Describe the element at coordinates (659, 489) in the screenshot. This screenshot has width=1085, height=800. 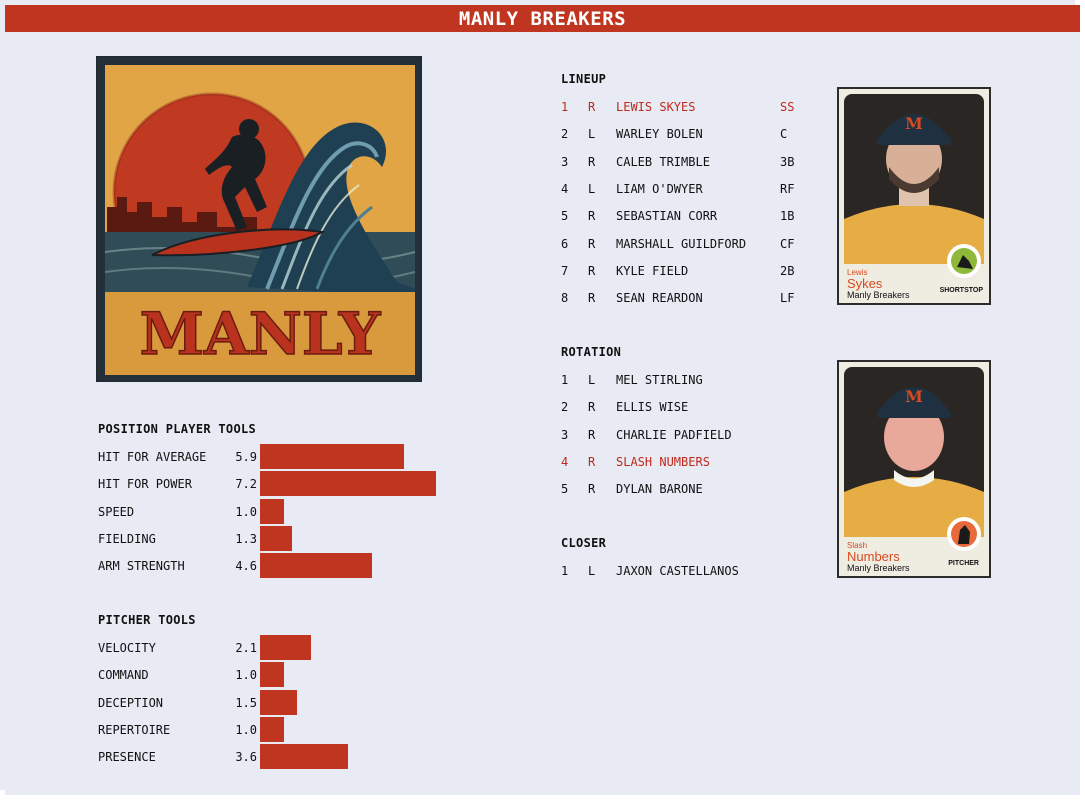
I see `roster-name: DYLAN BARONE` at that location.